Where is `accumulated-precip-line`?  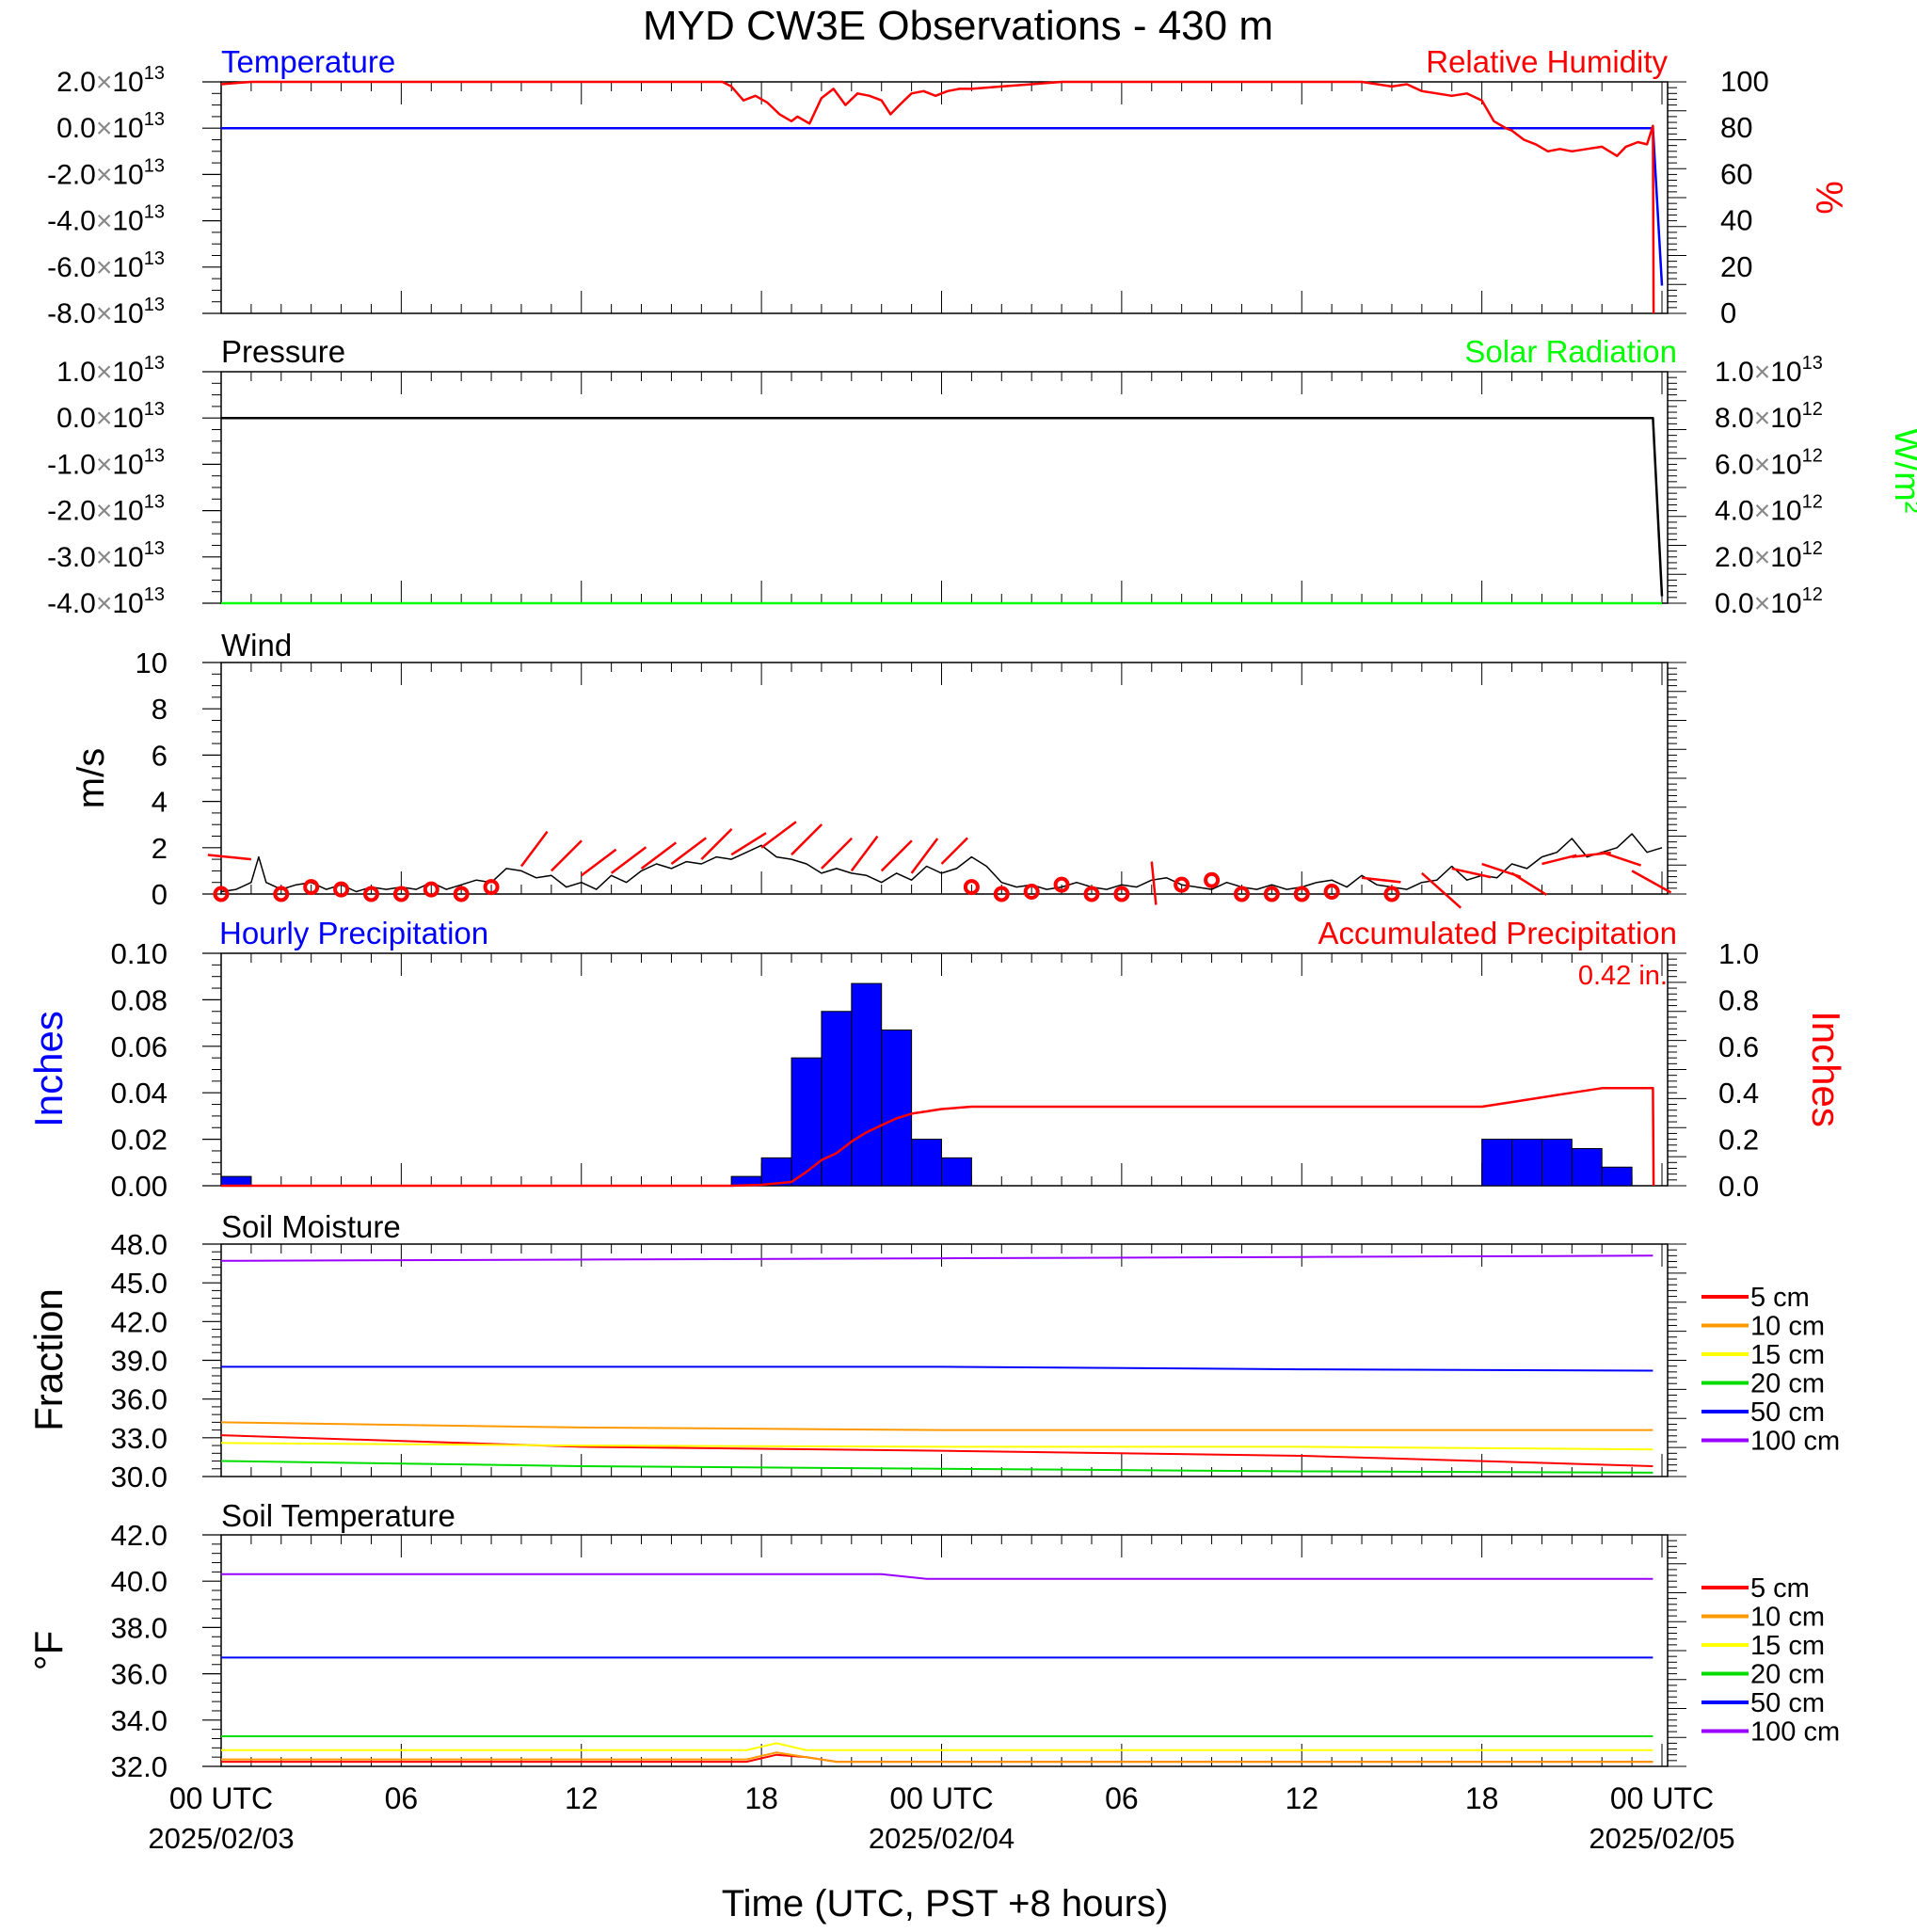
accumulated-precip-line is located at coordinates (938, 1137).